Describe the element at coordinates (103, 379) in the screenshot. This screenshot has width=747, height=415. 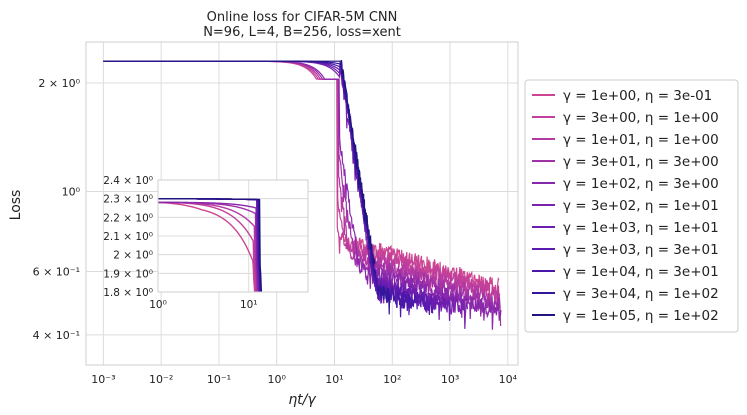
I see `x-tick-label: 10⁻³` at that location.